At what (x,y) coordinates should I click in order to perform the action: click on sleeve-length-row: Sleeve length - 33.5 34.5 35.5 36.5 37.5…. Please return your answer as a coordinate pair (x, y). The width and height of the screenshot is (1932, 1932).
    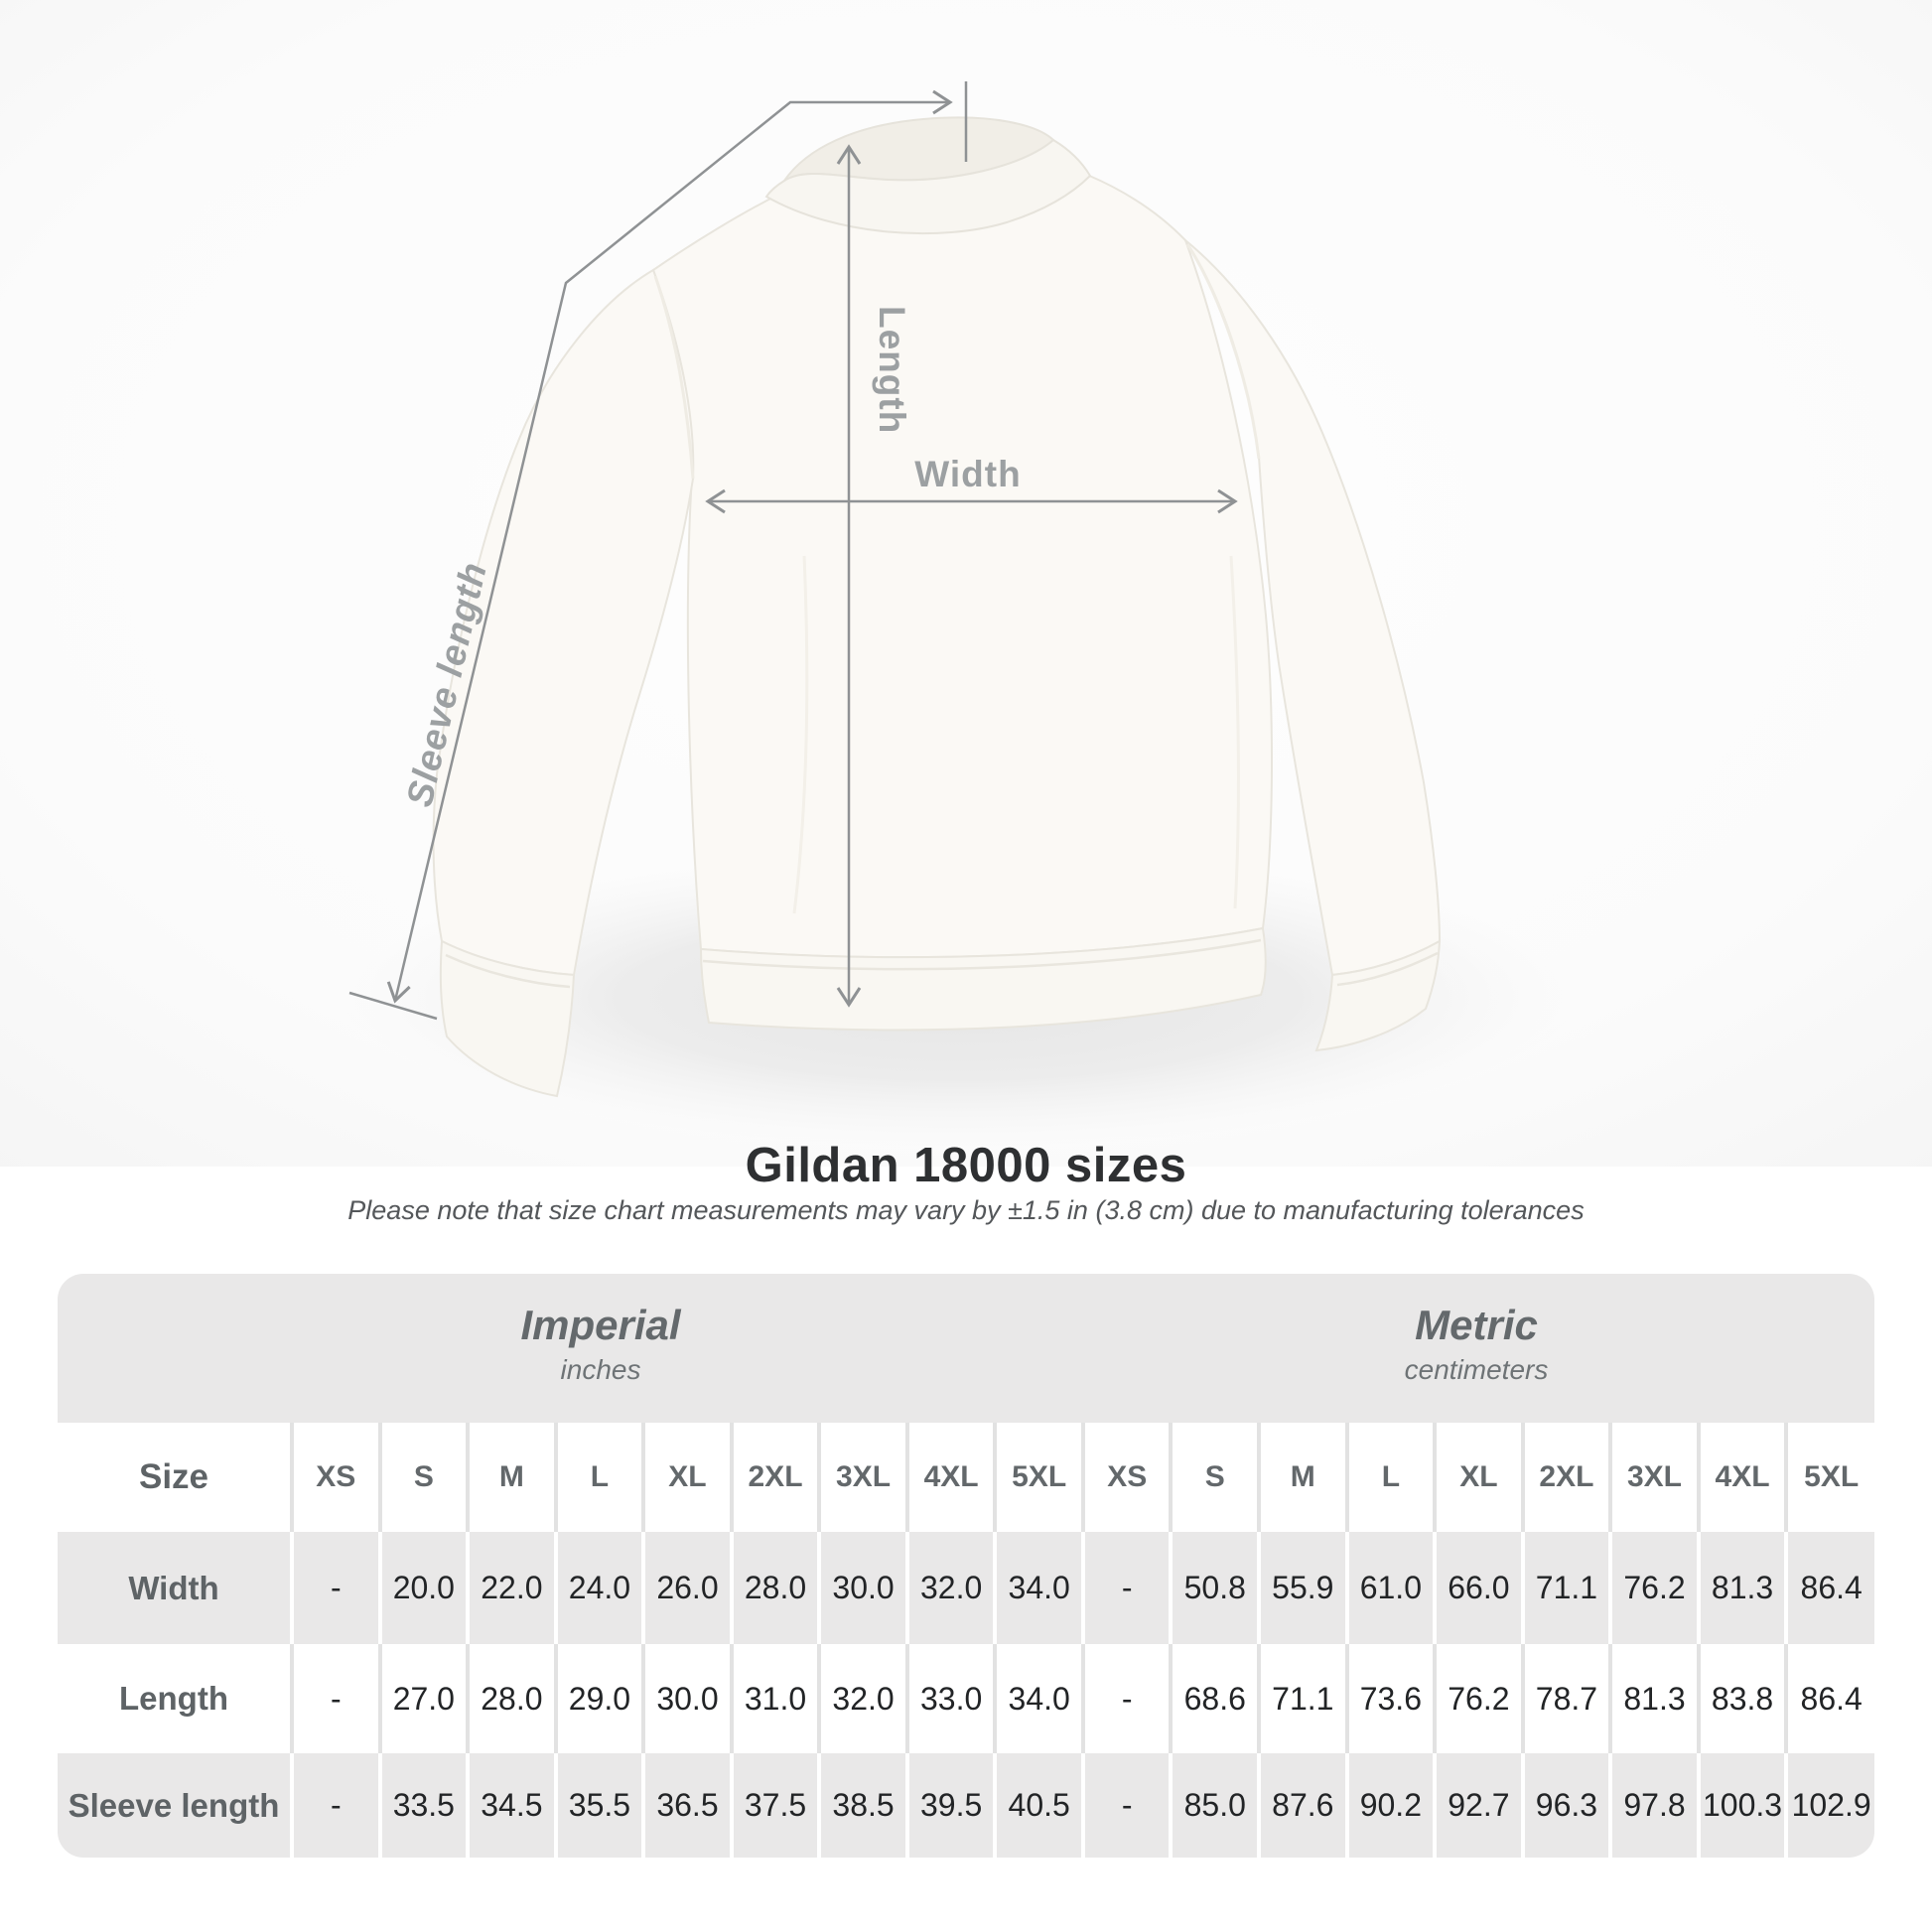
    Looking at the image, I should click on (966, 1806).